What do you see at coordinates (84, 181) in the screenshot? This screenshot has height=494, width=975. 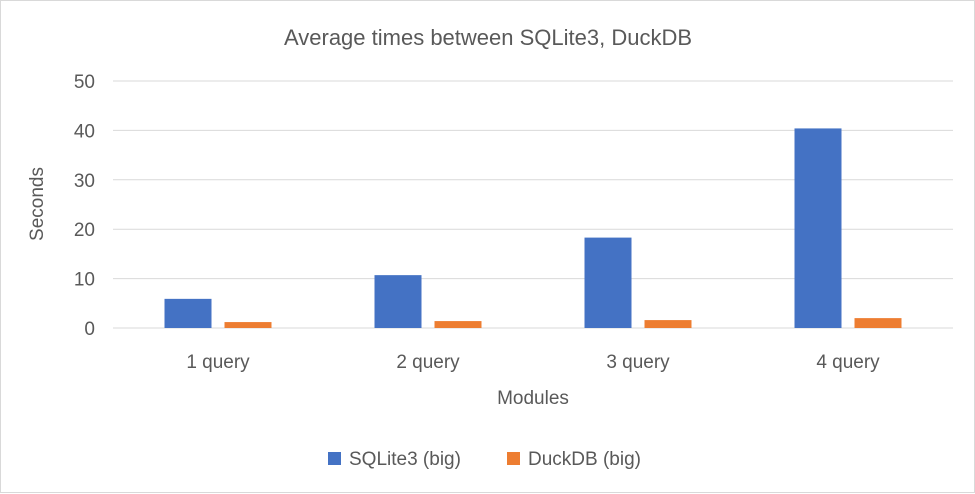 I see `y-tick-label: 30` at bounding box center [84, 181].